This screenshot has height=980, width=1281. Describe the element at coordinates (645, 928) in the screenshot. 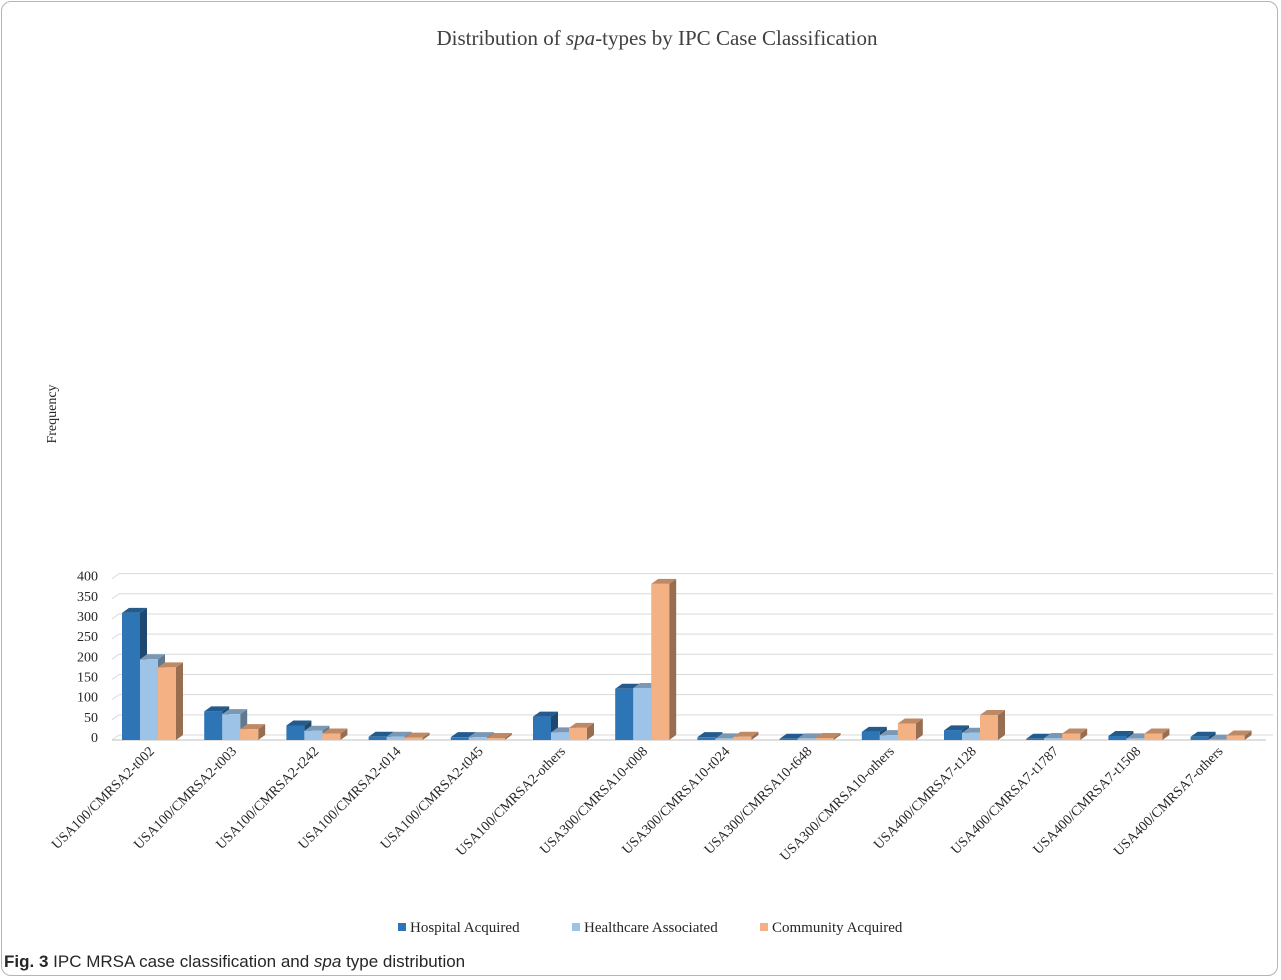

I see `legend-item: Healthcare Associated` at that location.